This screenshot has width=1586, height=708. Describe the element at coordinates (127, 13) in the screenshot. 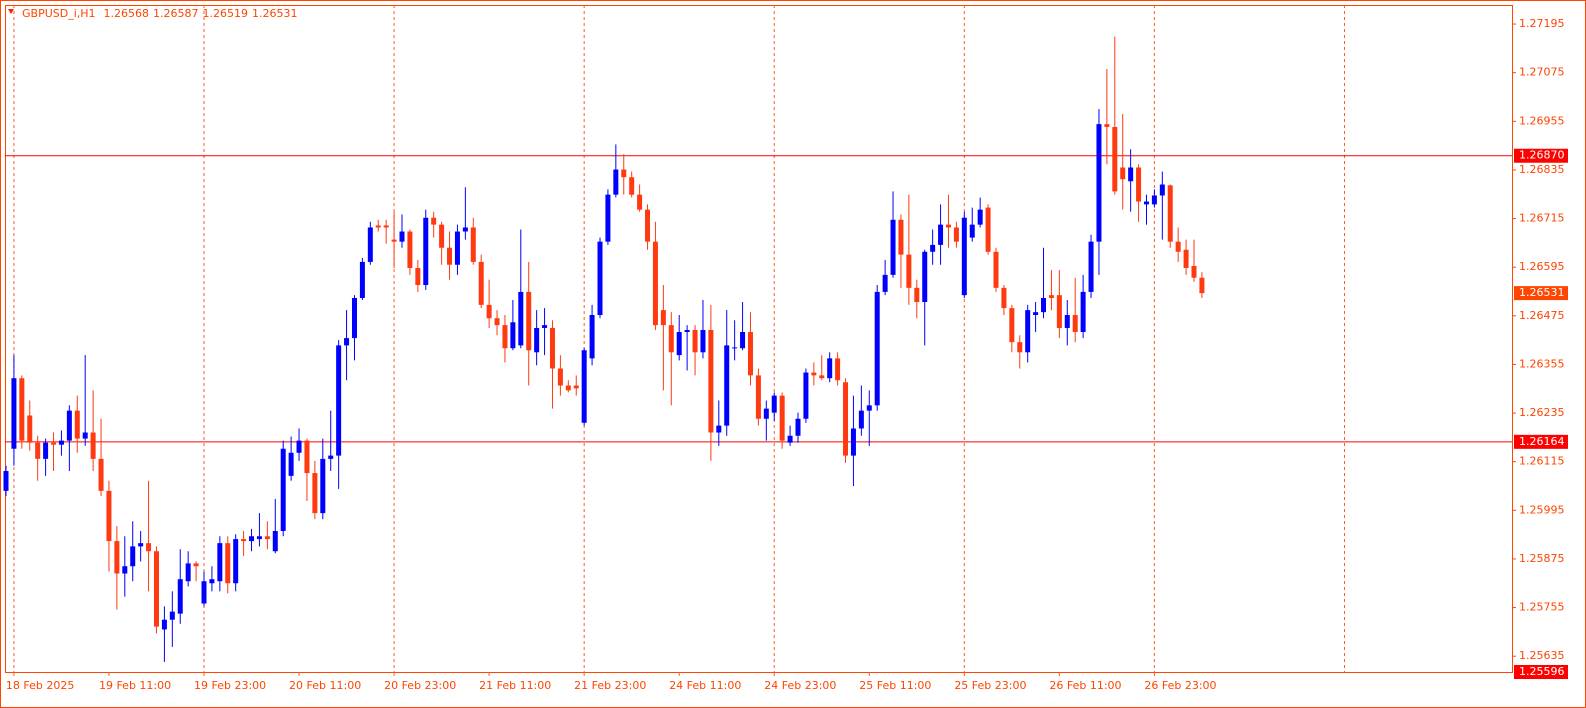

I see `ohlc-open: 1.26568` at that location.